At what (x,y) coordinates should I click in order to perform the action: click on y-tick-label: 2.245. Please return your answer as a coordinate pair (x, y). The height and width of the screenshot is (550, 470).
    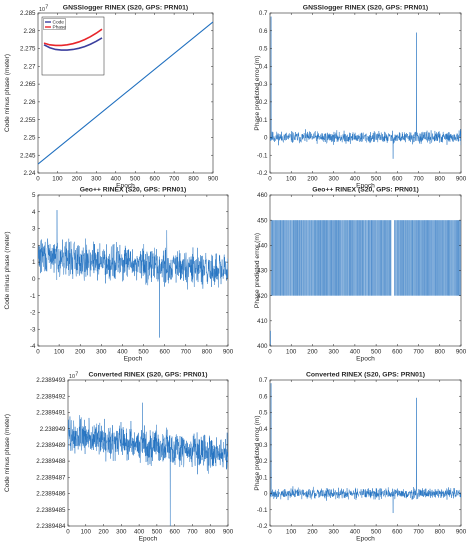
    Looking at the image, I should click on (28, 155).